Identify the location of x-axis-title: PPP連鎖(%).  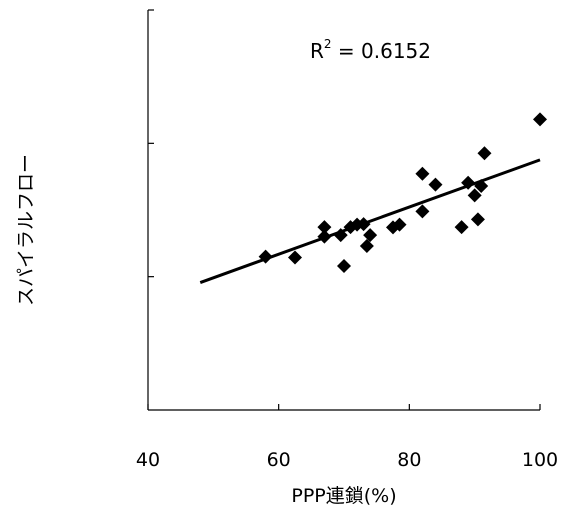
(343, 496).